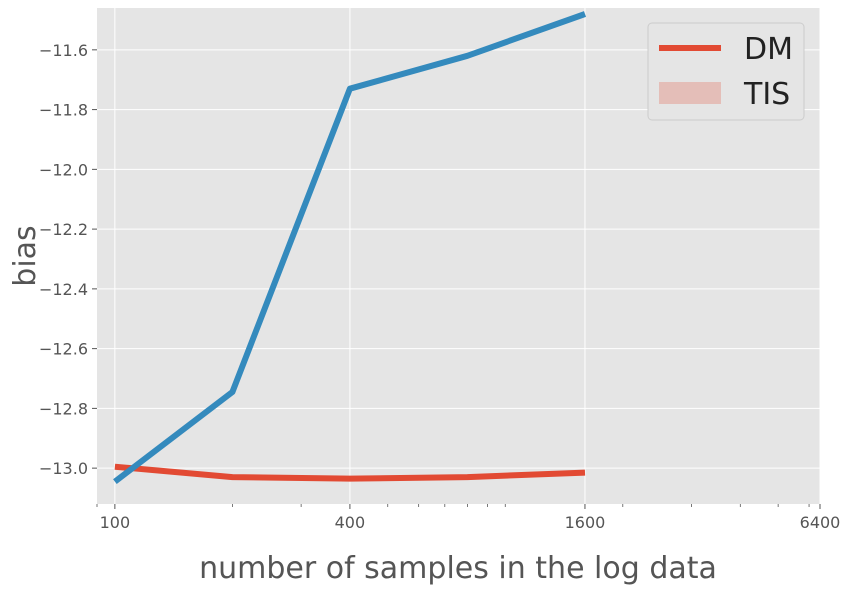  I want to click on y-tick-label: −12.4, so click(63, 289).